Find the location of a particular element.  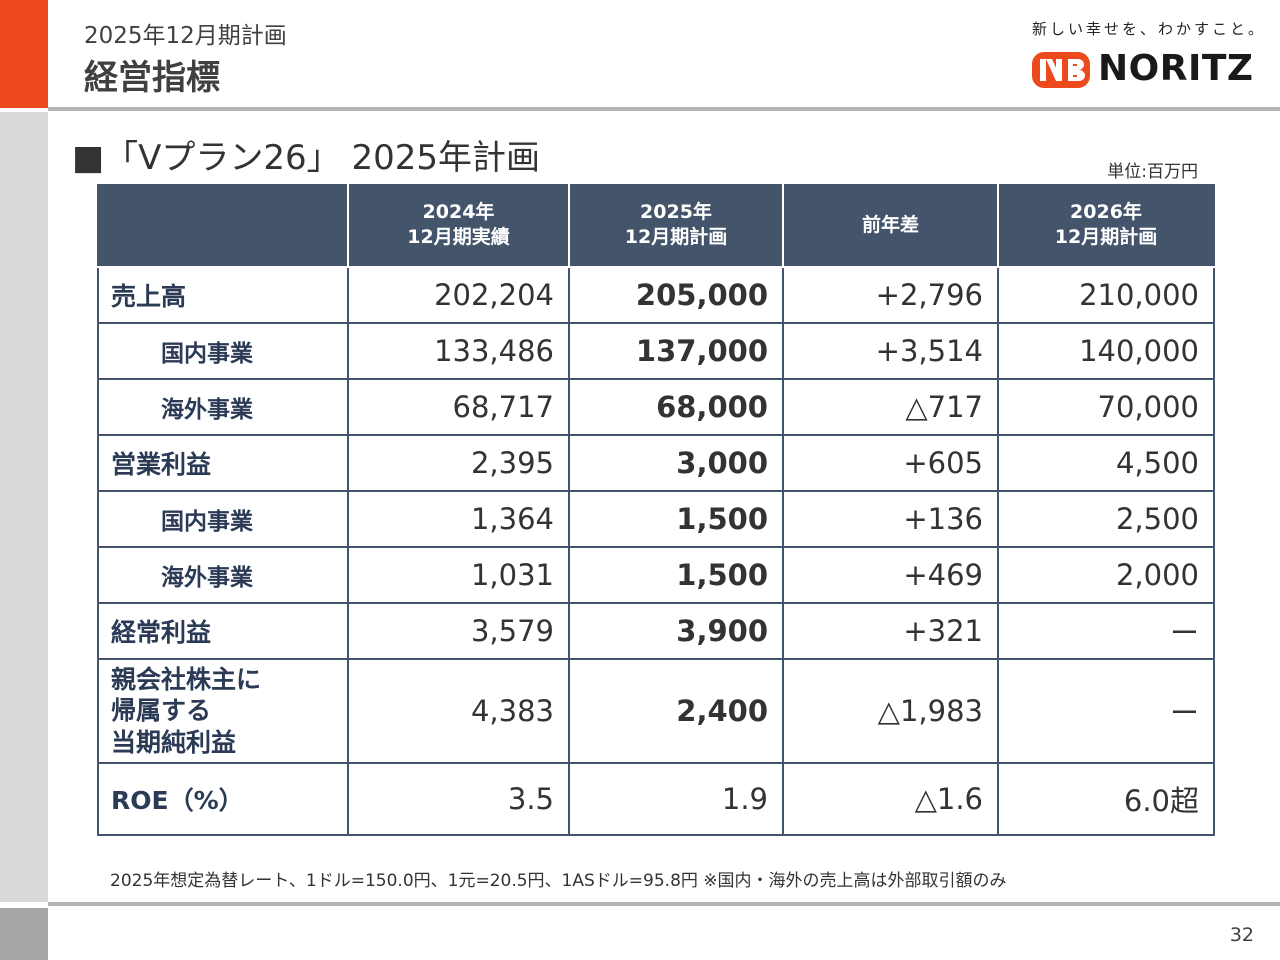

table-cell: 3,900 is located at coordinates (676, 631).